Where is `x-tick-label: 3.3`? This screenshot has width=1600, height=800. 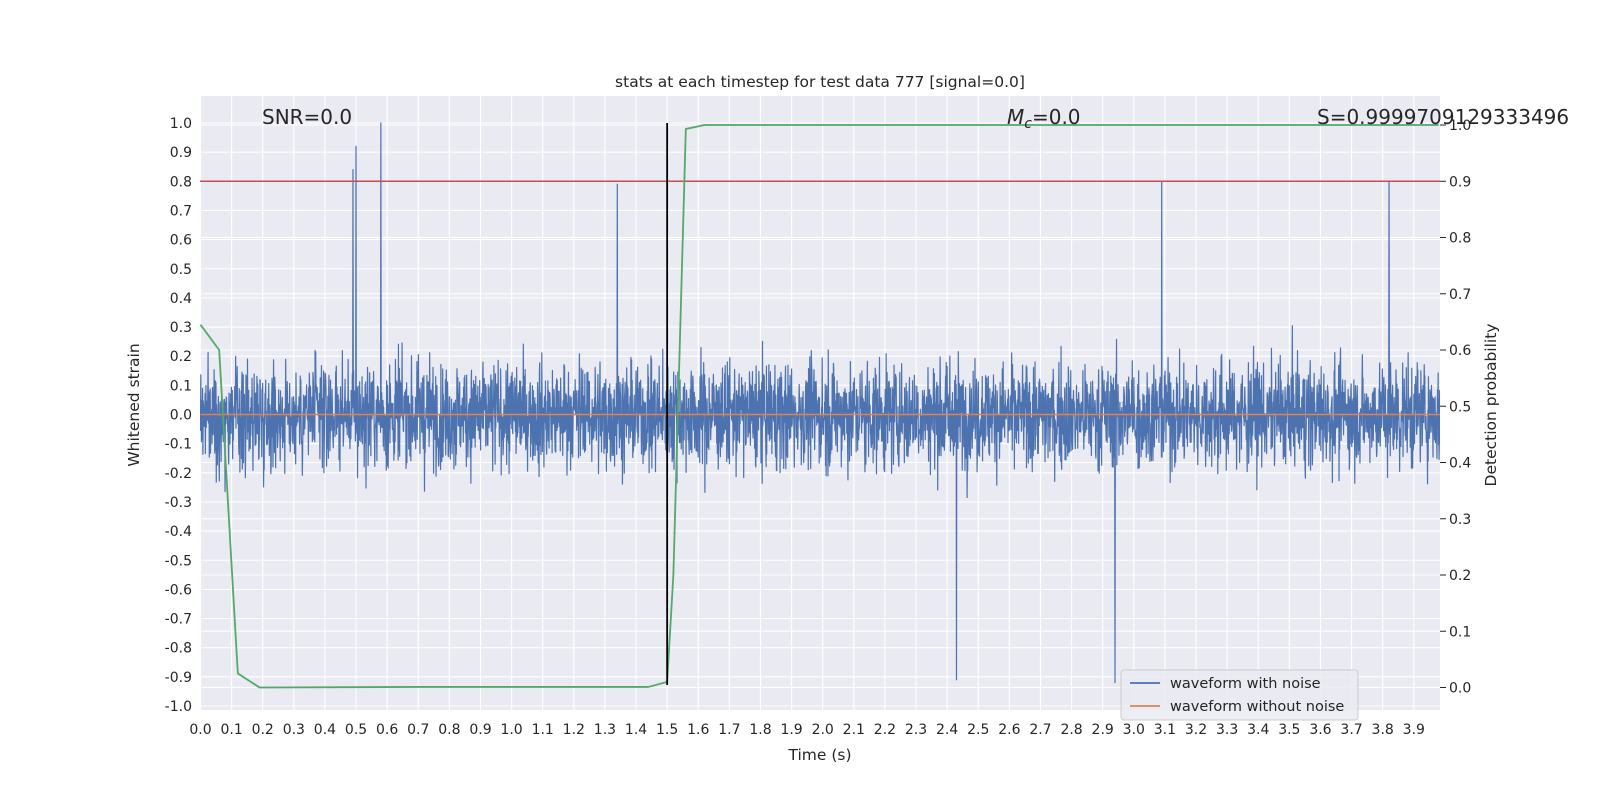 x-tick-label: 3.3 is located at coordinates (1227, 730).